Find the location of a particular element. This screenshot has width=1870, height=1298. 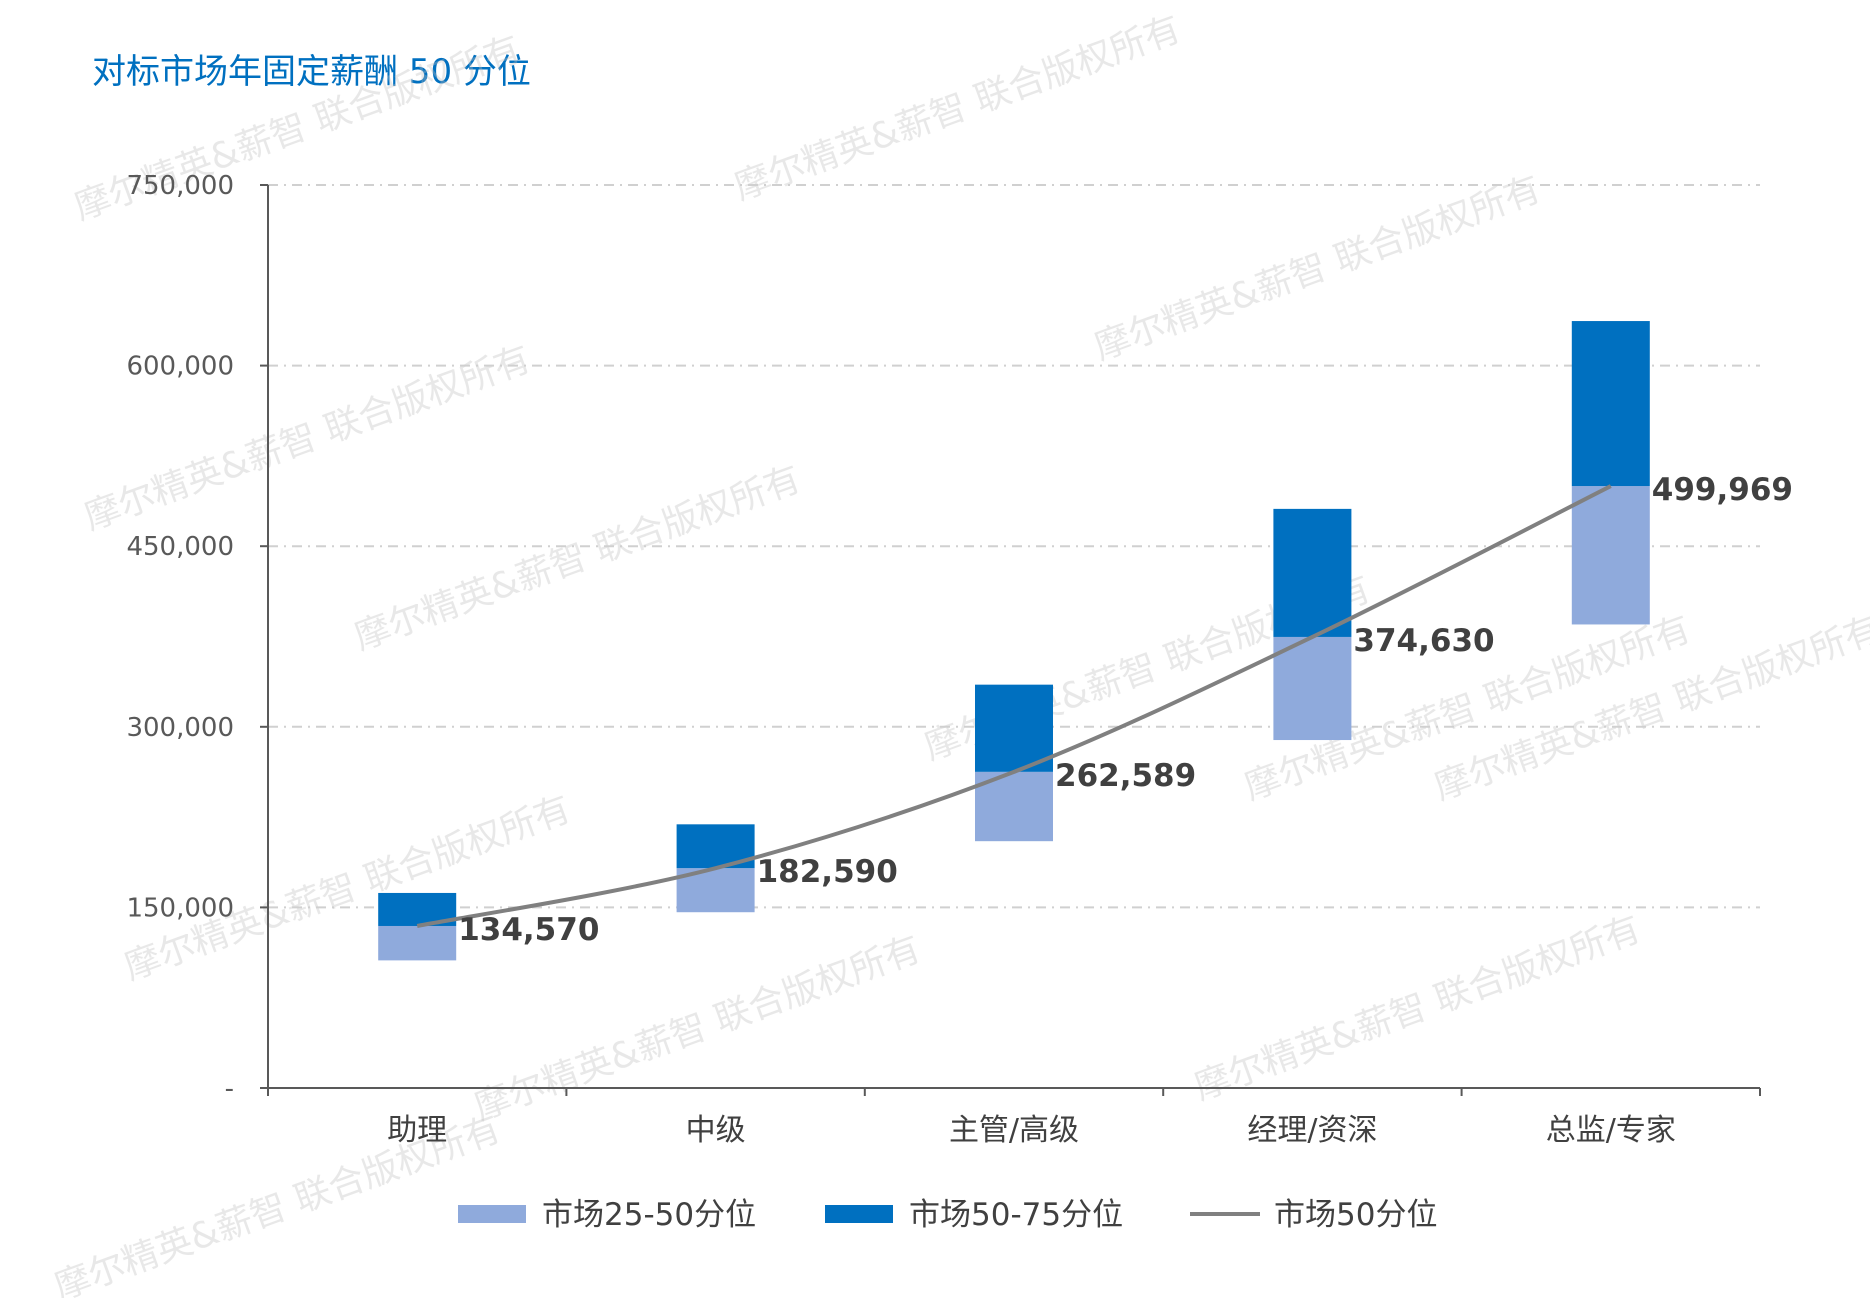

chart-title: 对标市场年固定薪酬 50 分位 is located at coordinates (311, 72).